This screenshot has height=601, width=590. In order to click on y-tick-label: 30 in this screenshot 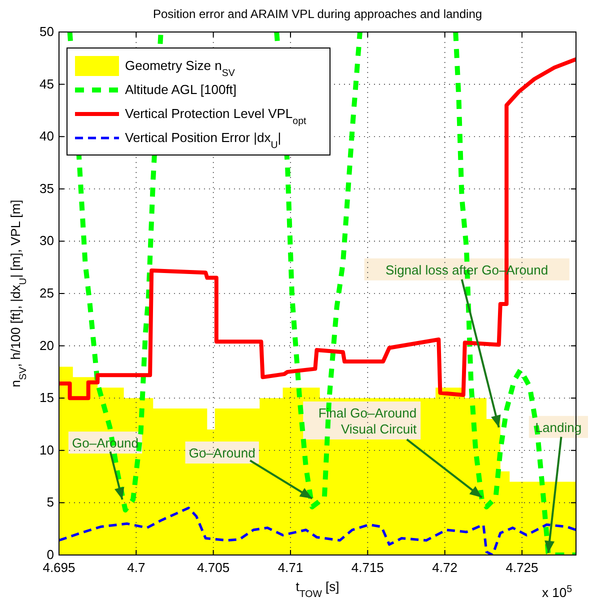, I will do `click(47, 240)`.